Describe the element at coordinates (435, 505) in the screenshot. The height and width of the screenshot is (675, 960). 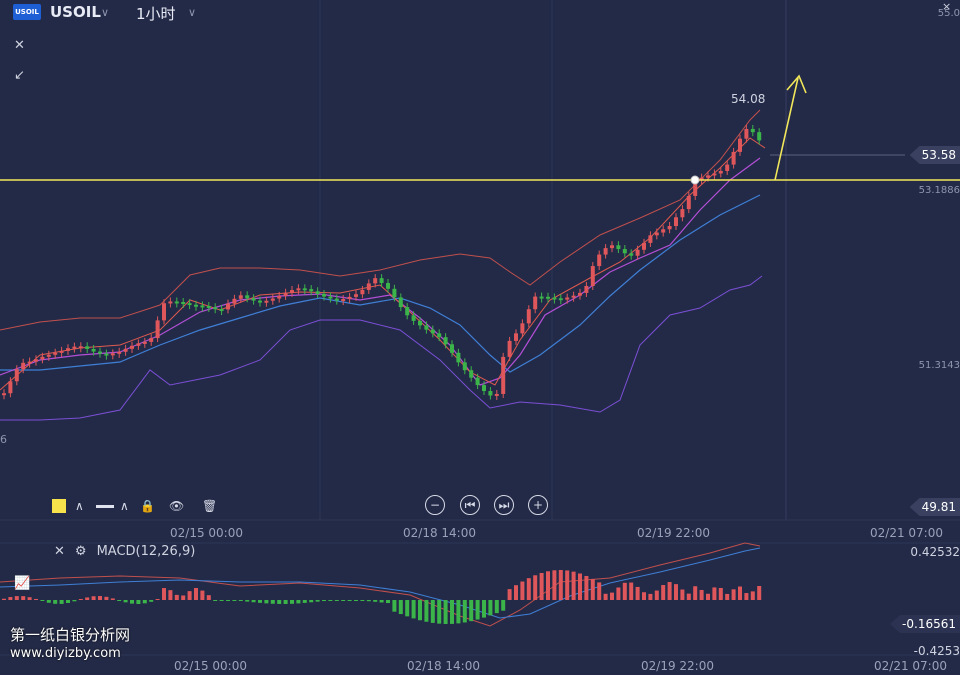
I see `zoom-out-button: −` at that location.